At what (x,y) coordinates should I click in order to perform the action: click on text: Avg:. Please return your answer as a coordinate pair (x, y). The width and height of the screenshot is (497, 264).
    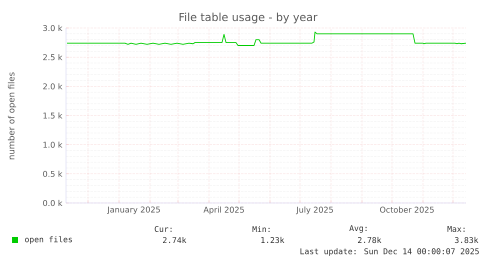
    Looking at the image, I should click on (358, 229).